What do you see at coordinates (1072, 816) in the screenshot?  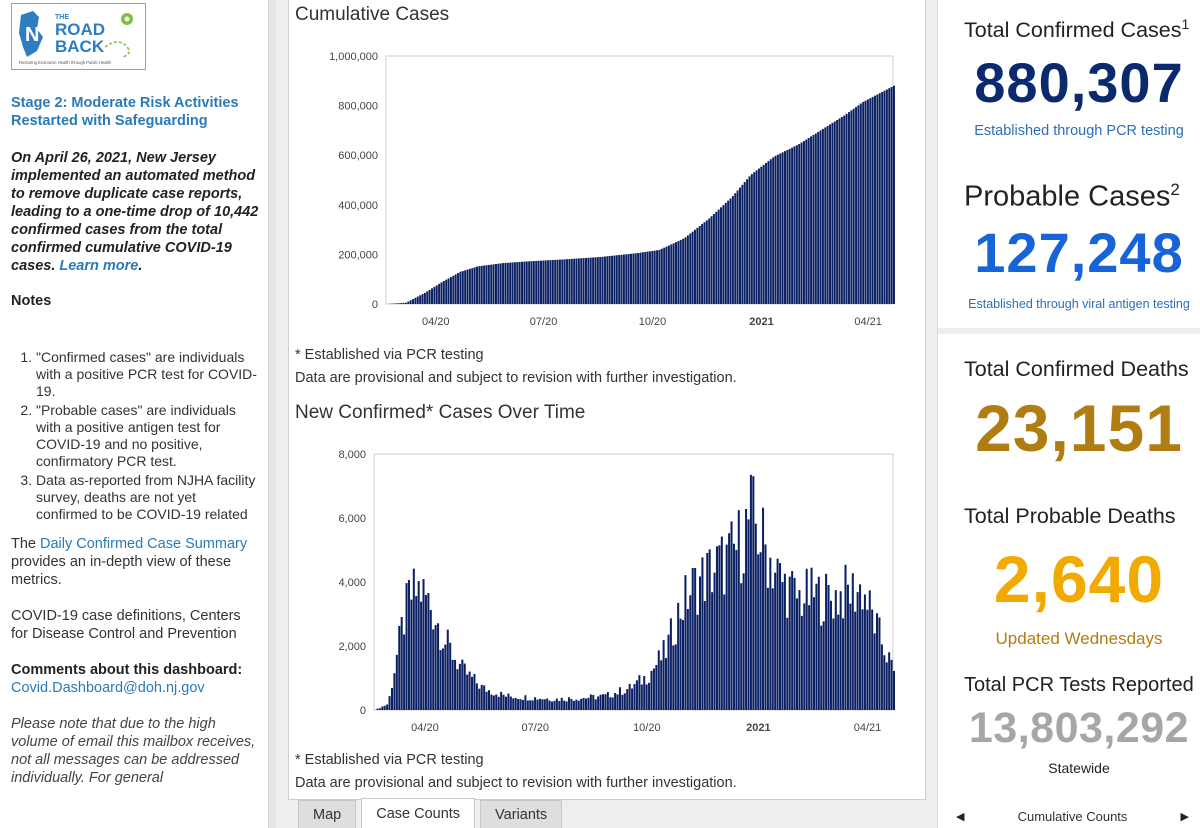 I see `kpi-pager-label: Cumulative Counts` at bounding box center [1072, 816].